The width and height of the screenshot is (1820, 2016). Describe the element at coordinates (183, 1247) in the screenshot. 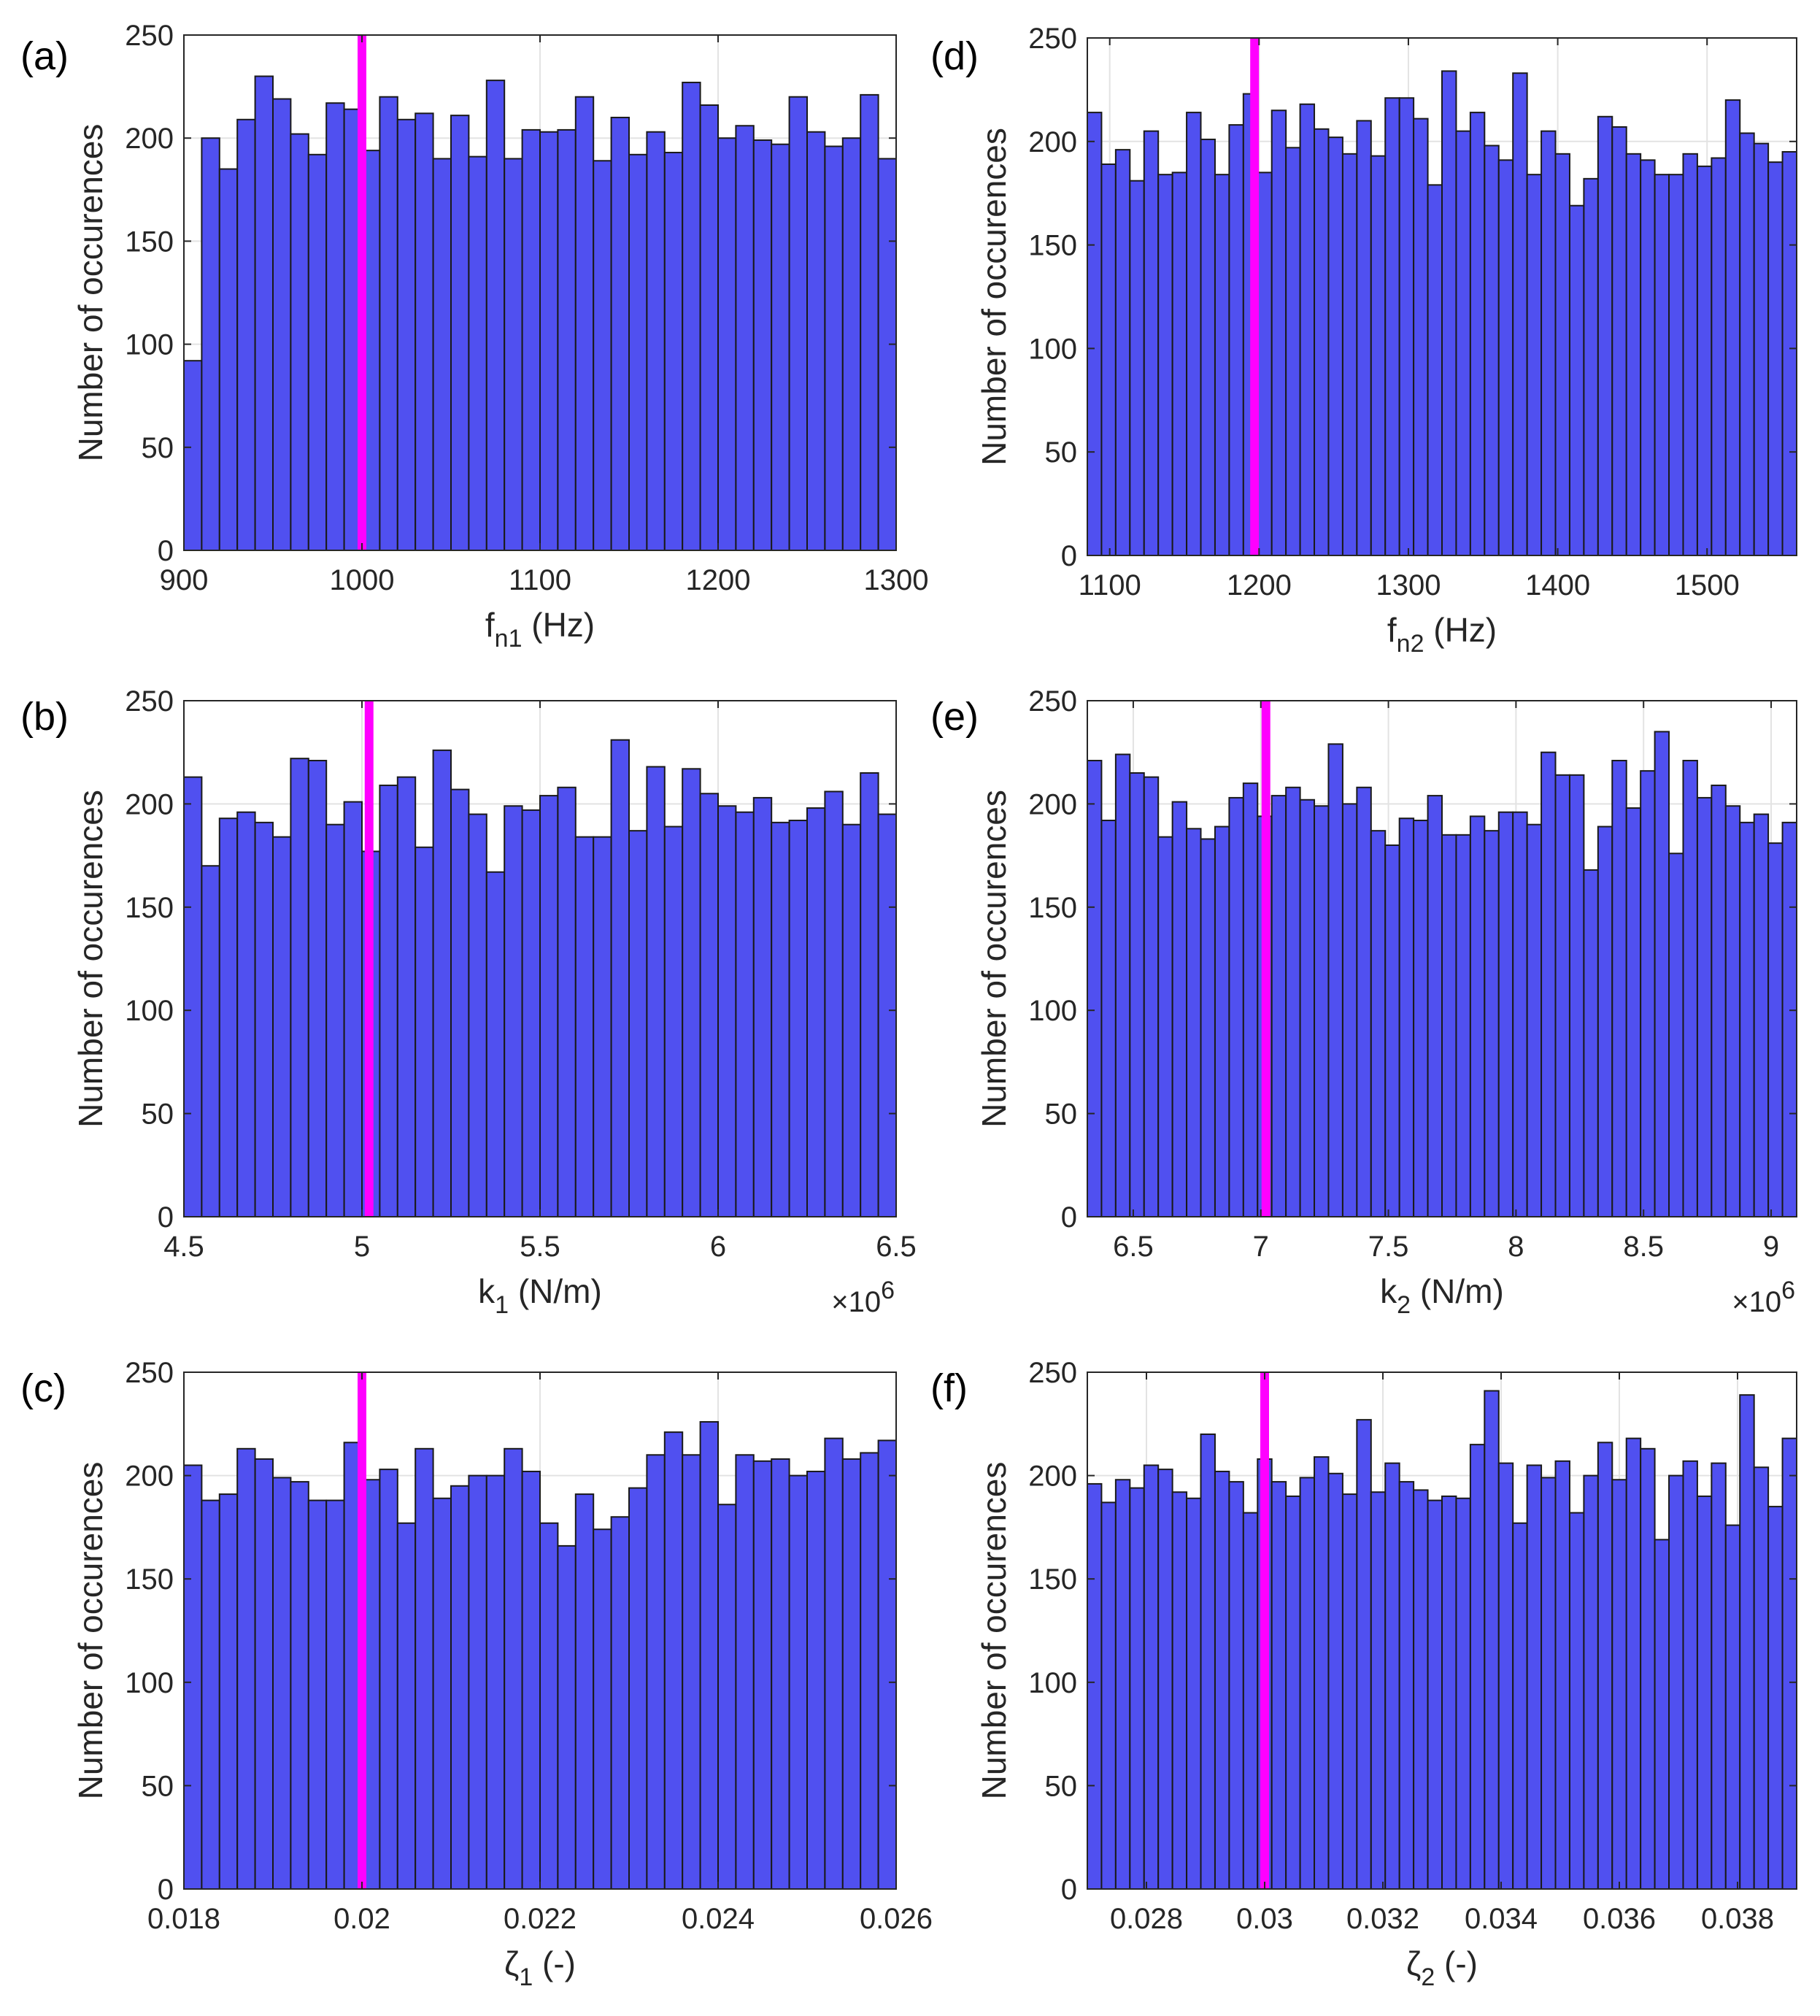

I see `x-tick-label: 4.5` at that location.